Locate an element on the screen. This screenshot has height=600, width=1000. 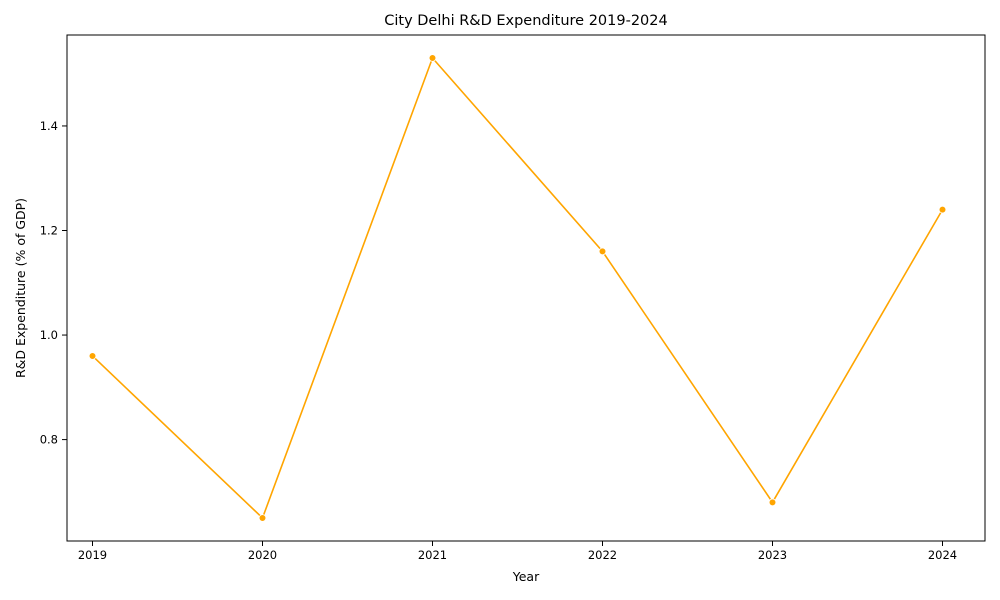
x-tick-label: 2019 is located at coordinates (92, 555).